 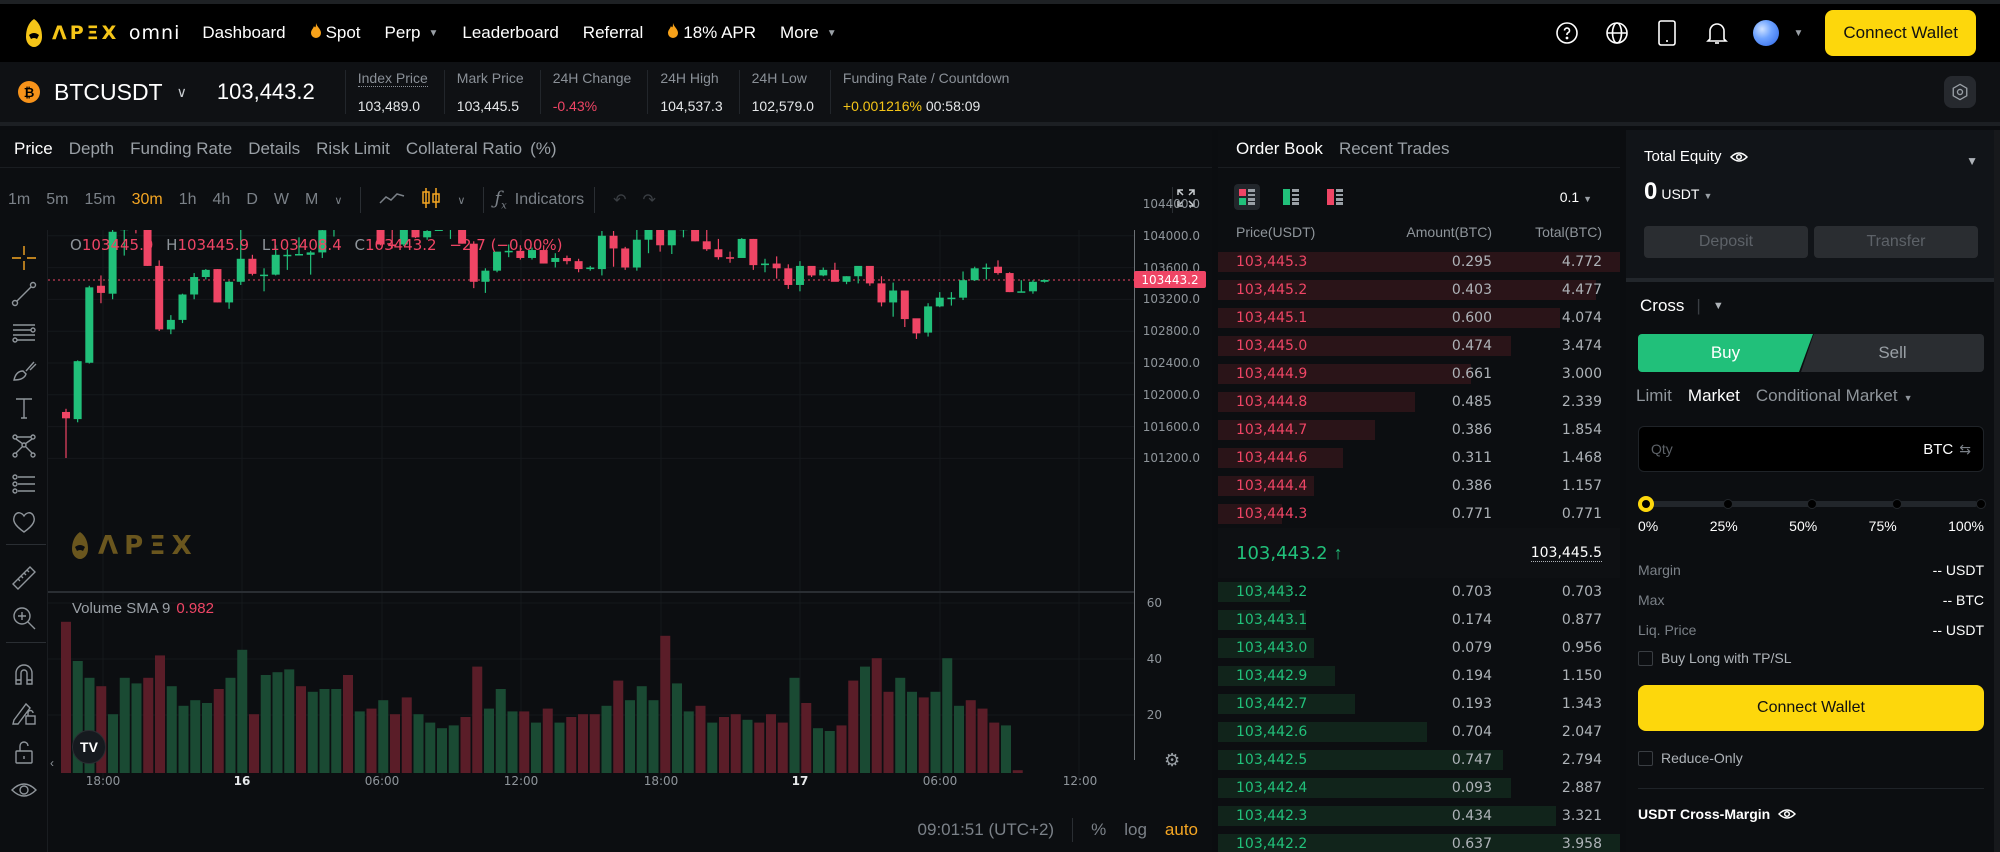 What do you see at coordinates (24, 618) in the screenshot?
I see `zoom-in-icon` at bounding box center [24, 618].